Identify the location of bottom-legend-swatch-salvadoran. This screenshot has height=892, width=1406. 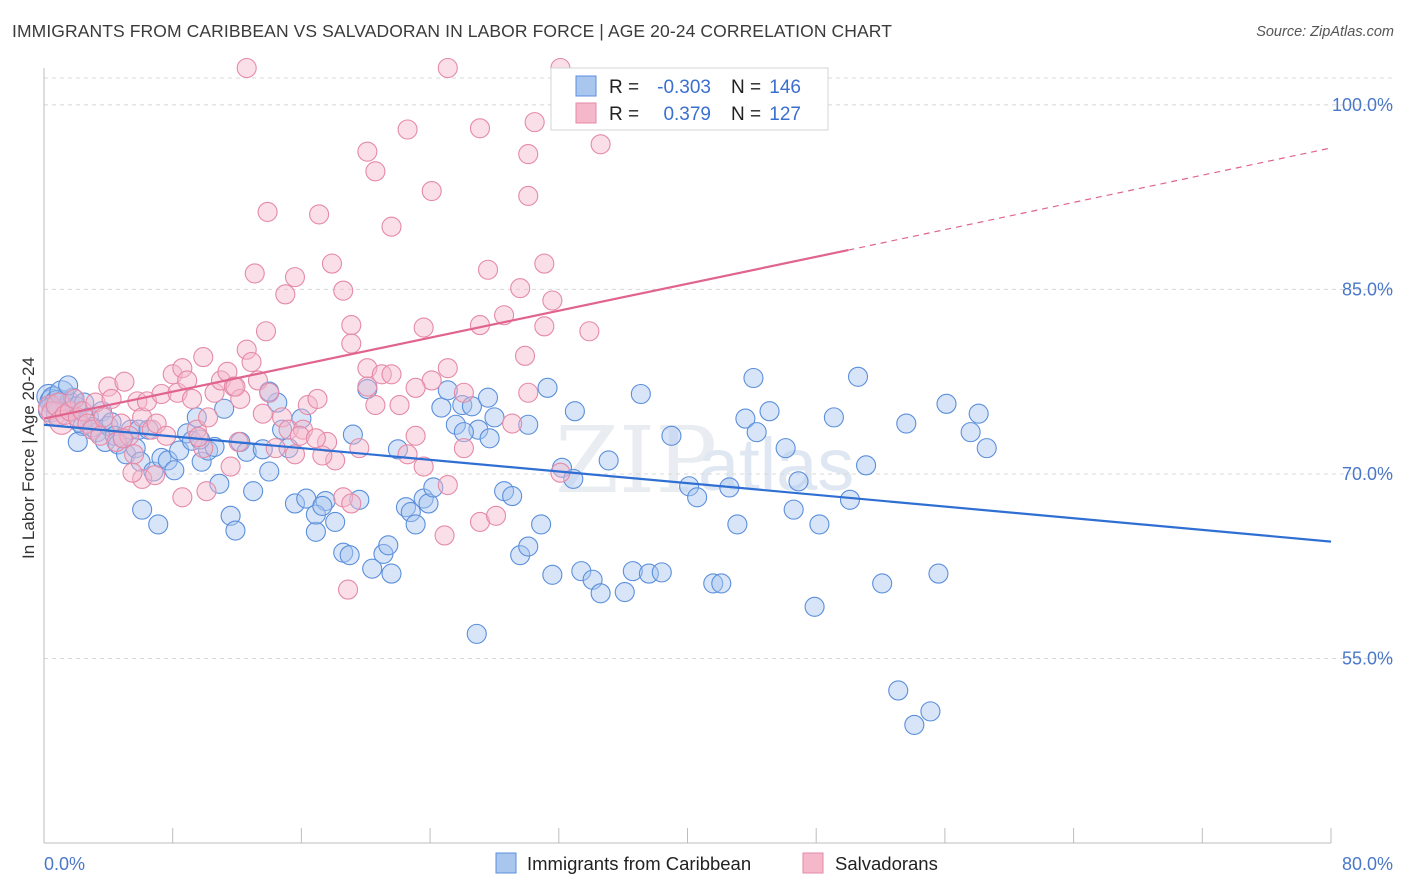
(813, 863).